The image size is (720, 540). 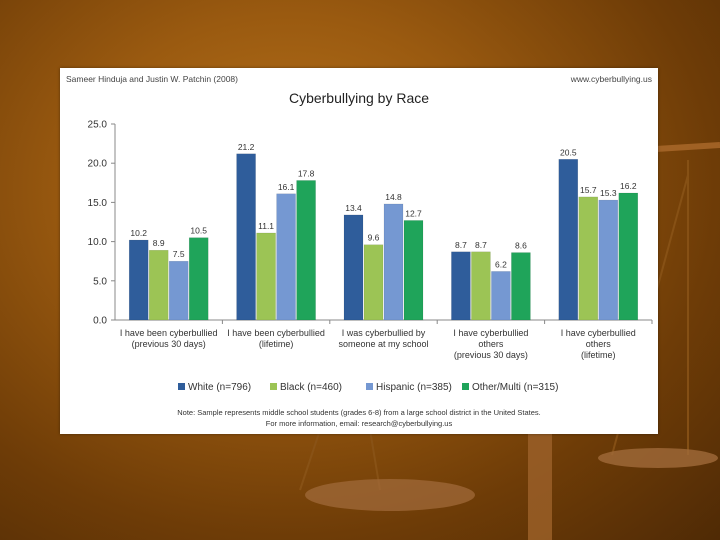 What do you see at coordinates (311, 387) in the screenshot?
I see `legend-label: Black (n=460)` at bounding box center [311, 387].